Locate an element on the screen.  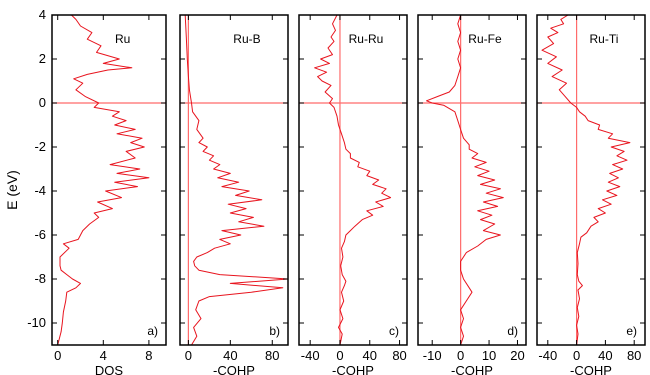
y-tick-label: -10 is located at coordinates (36, 322).